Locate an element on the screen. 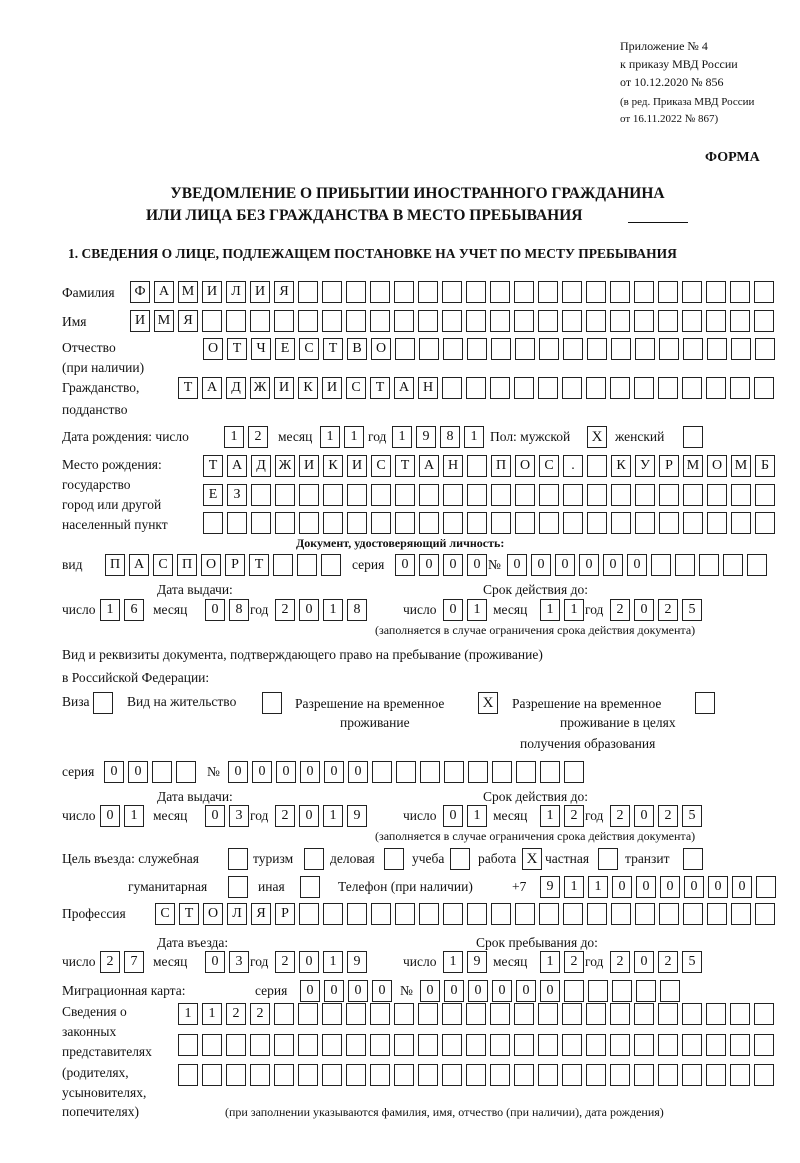 Image resolution: width=800 pixels, height=1163 pixels. char-box: Я is located at coordinates (261, 914).